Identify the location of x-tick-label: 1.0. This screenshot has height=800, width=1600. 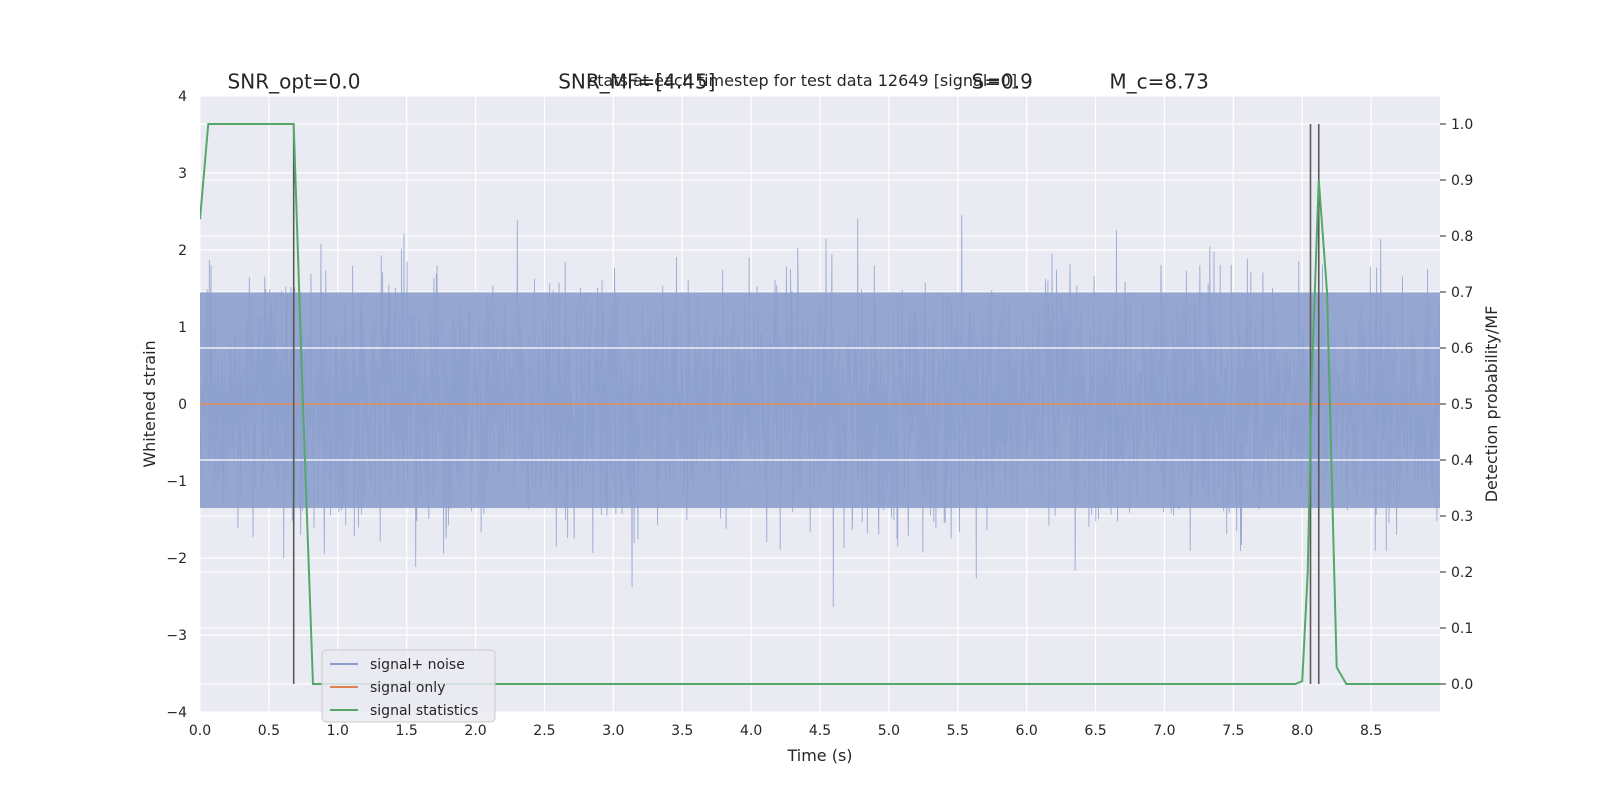
(338, 731).